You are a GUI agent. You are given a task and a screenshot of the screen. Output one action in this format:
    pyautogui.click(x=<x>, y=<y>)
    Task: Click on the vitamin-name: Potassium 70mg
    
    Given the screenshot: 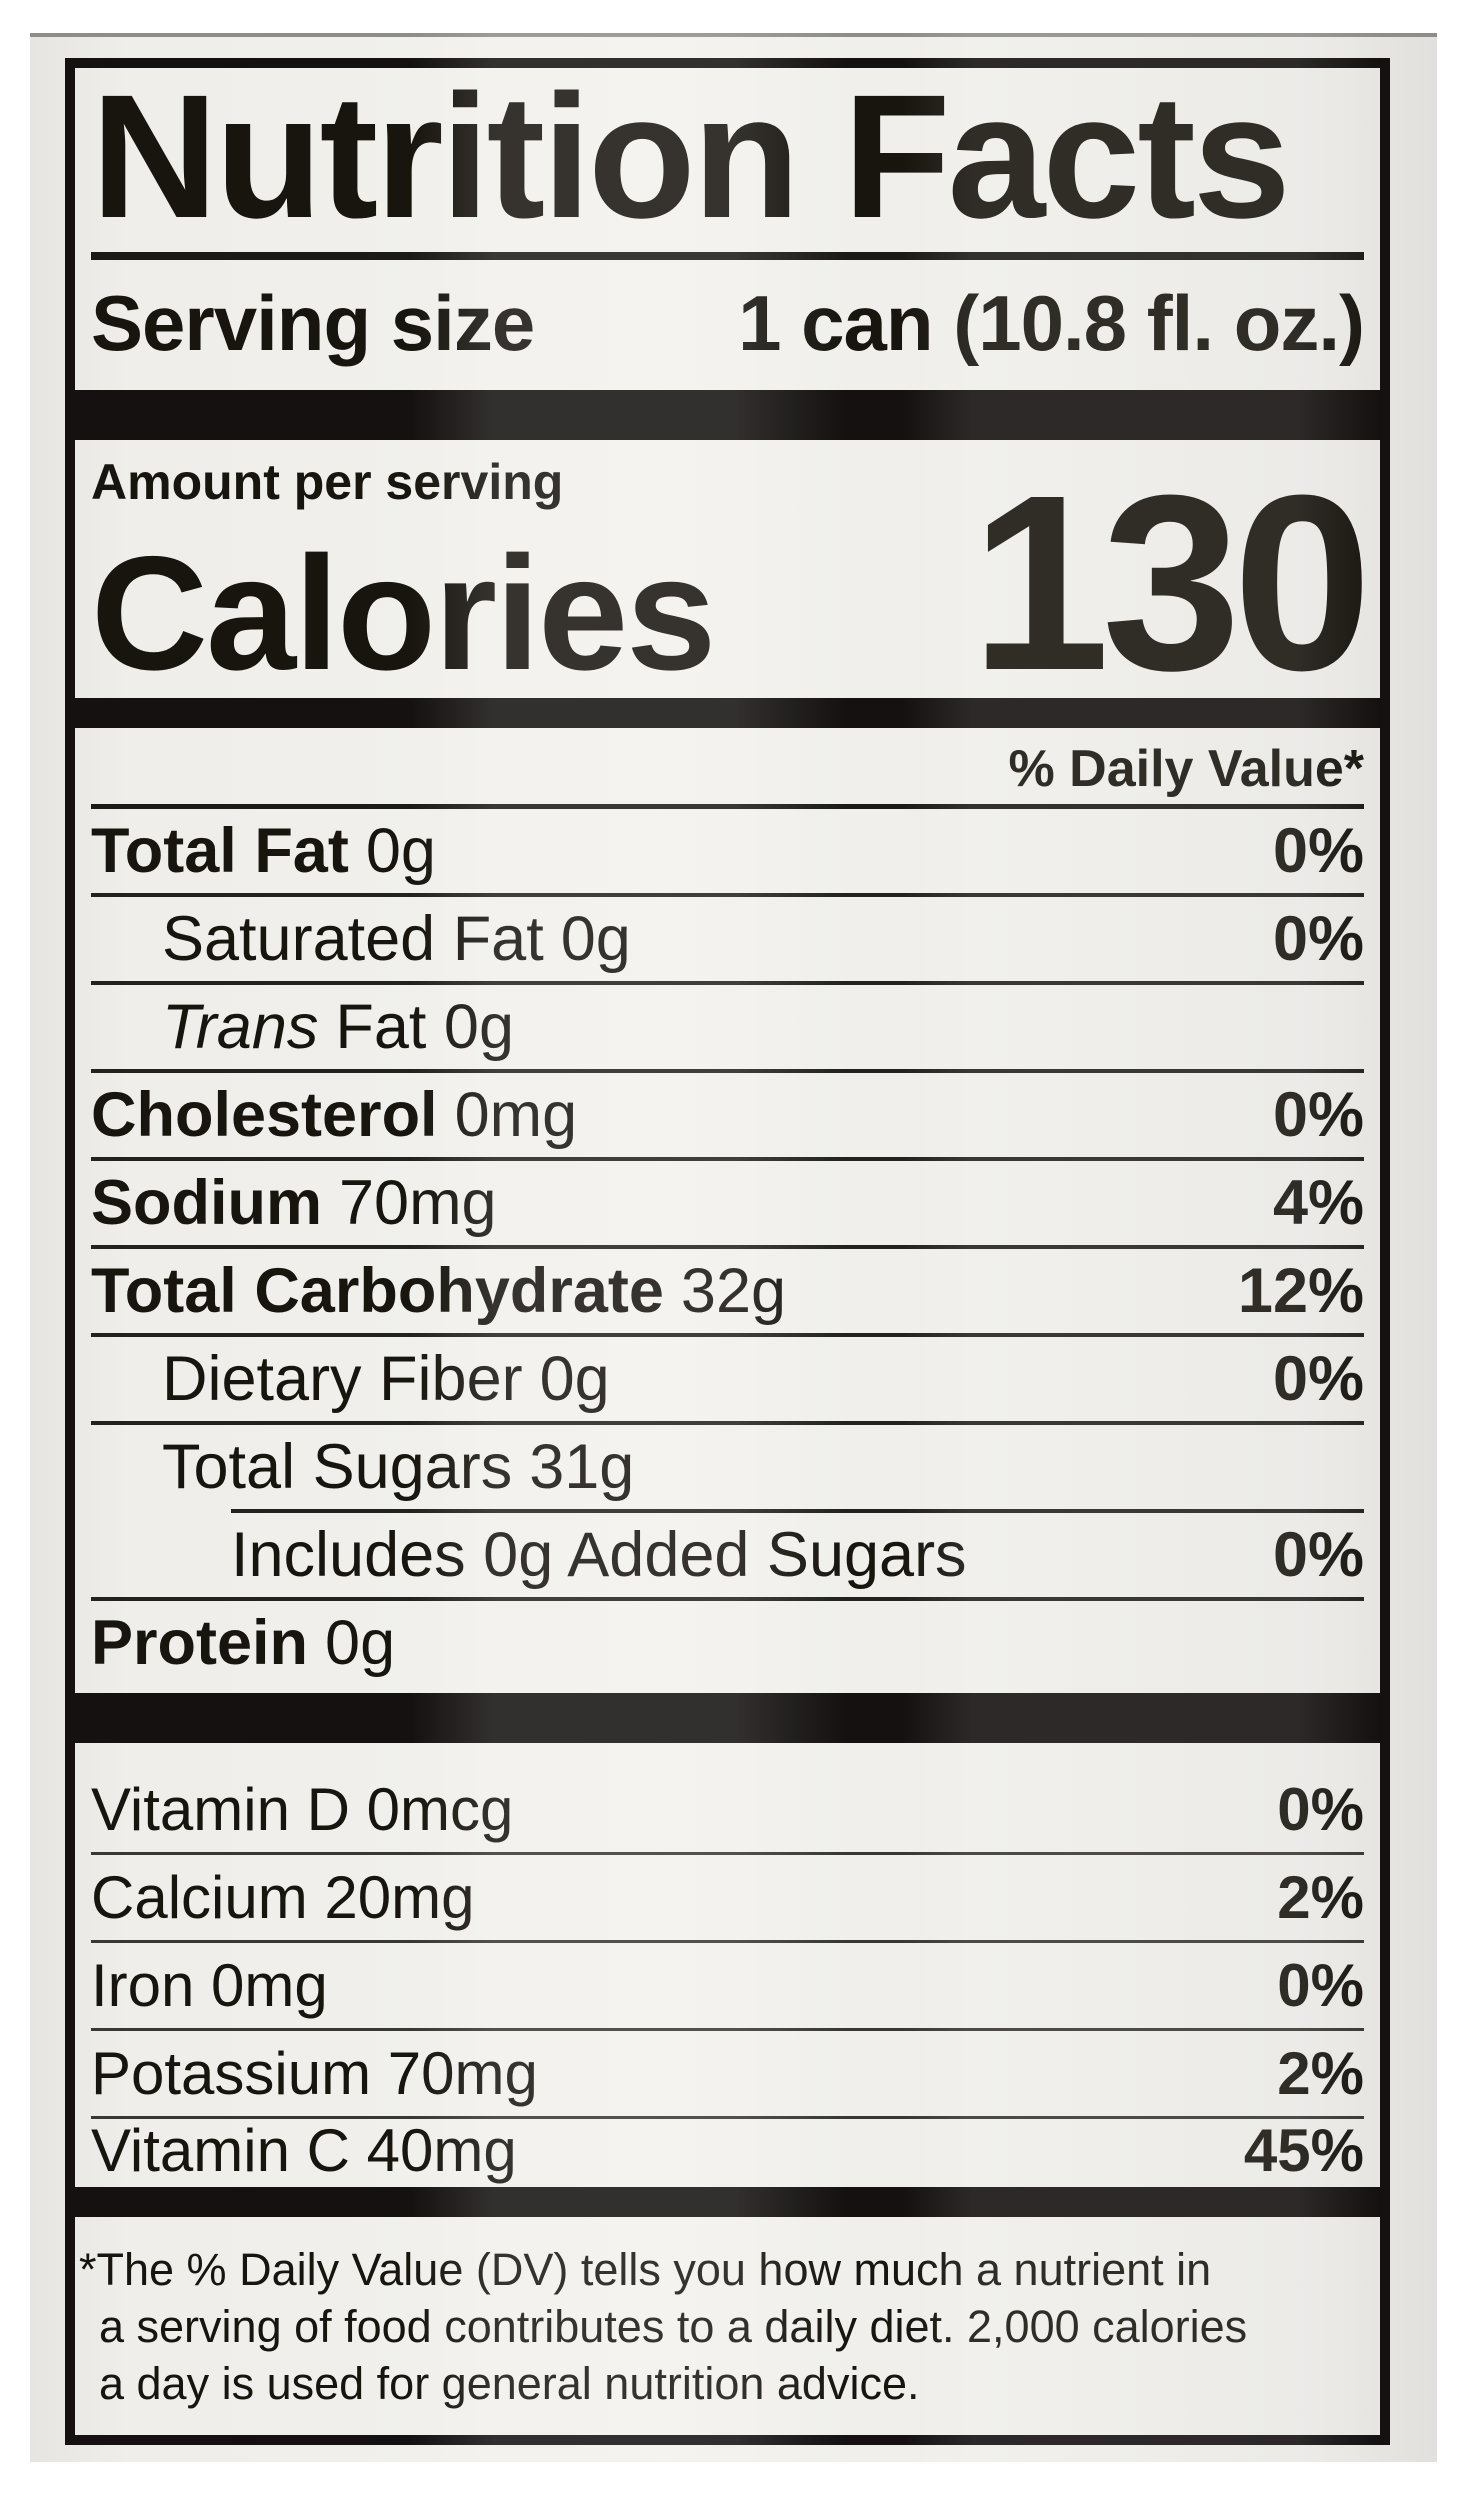 What is the action you would take?
    pyautogui.click(x=314, y=2073)
    